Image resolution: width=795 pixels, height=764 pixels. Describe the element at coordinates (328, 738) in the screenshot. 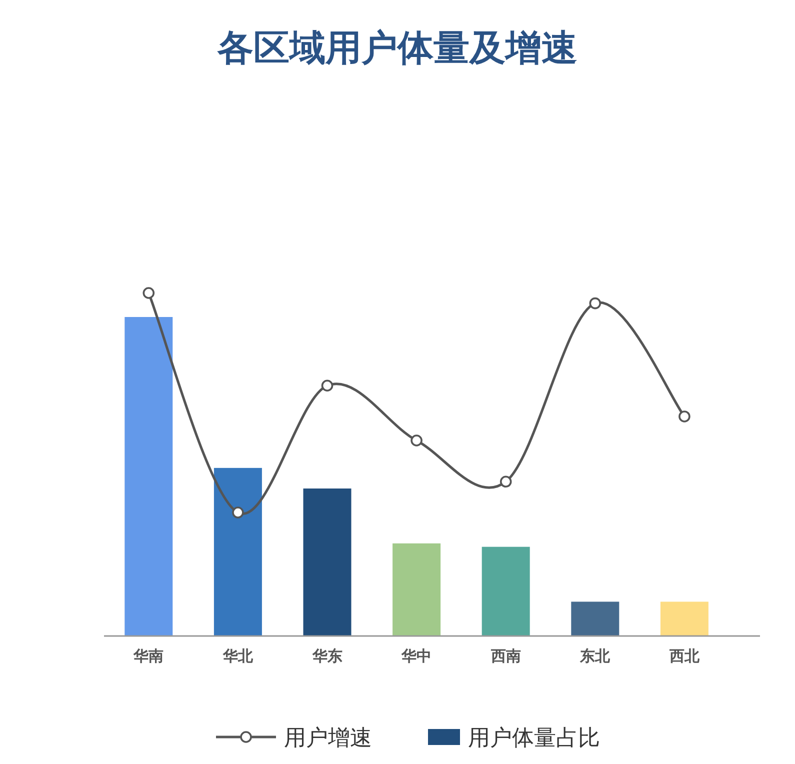

I see `legend-label: 用户增速` at that location.